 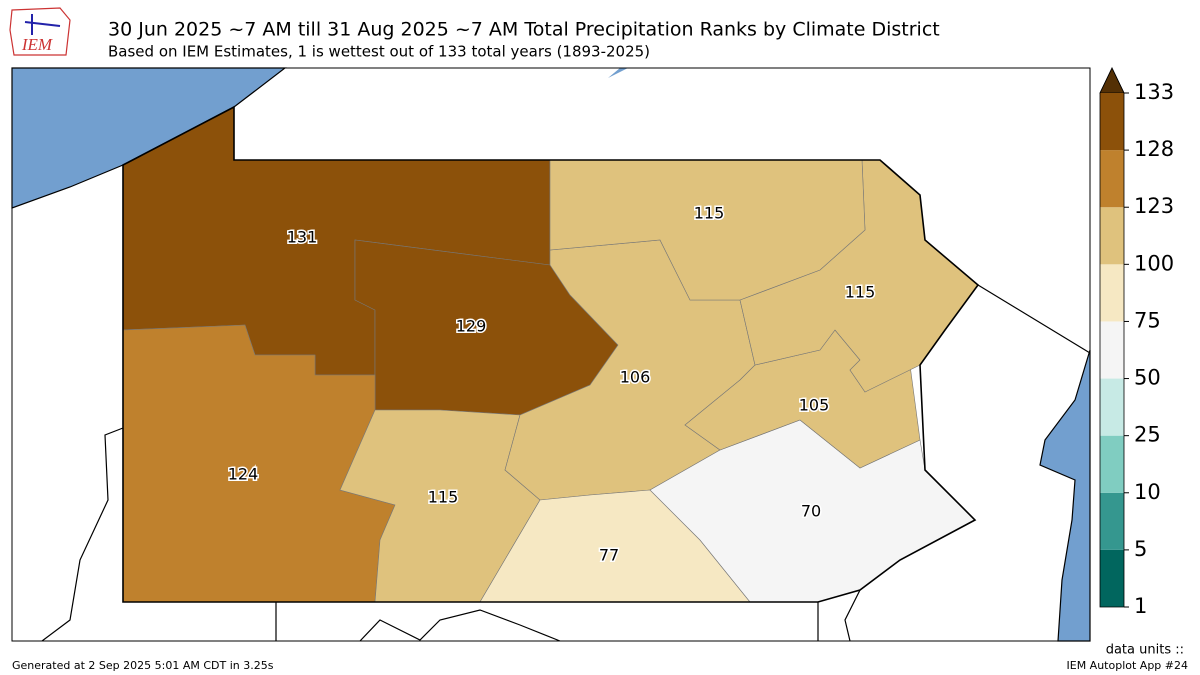 What do you see at coordinates (1147, 320) in the screenshot?
I see `colorbar-tick-label: 75` at bounding box center [1147, 320].